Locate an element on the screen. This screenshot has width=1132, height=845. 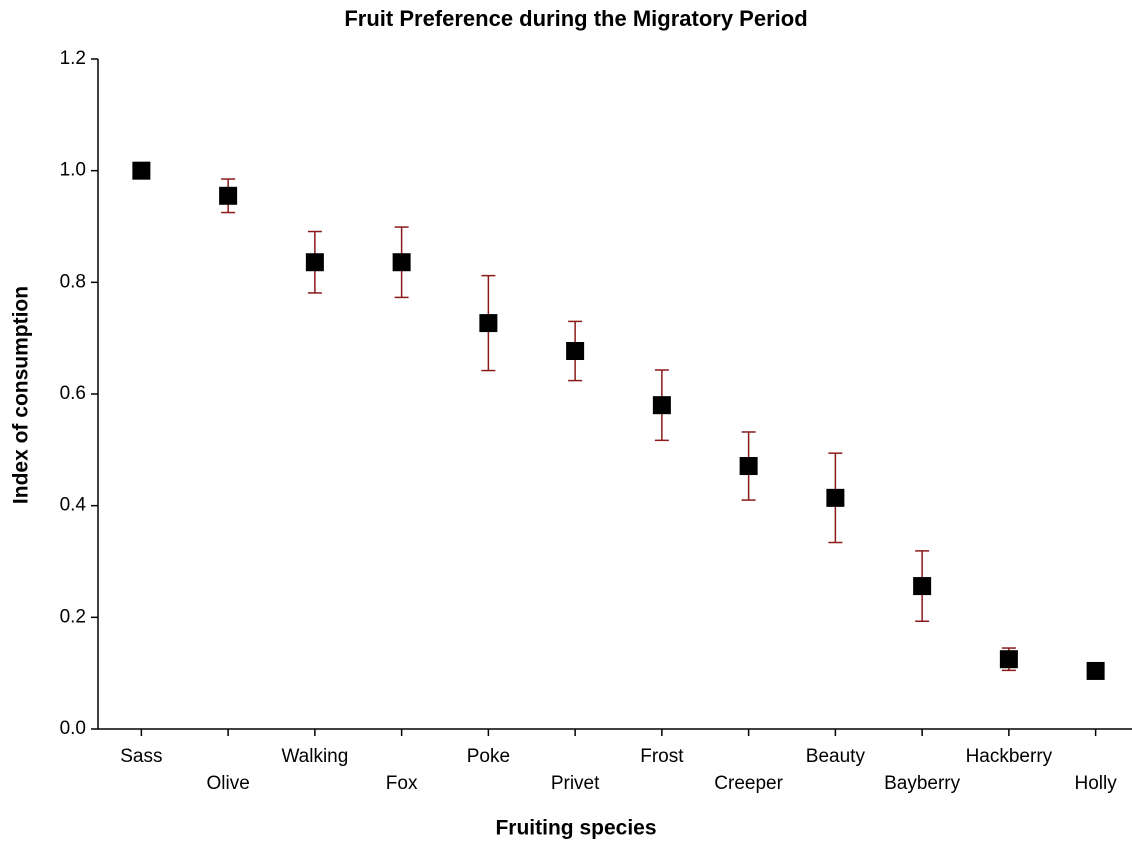
x-tick-label: Walking is located at coordinates (314, 756).